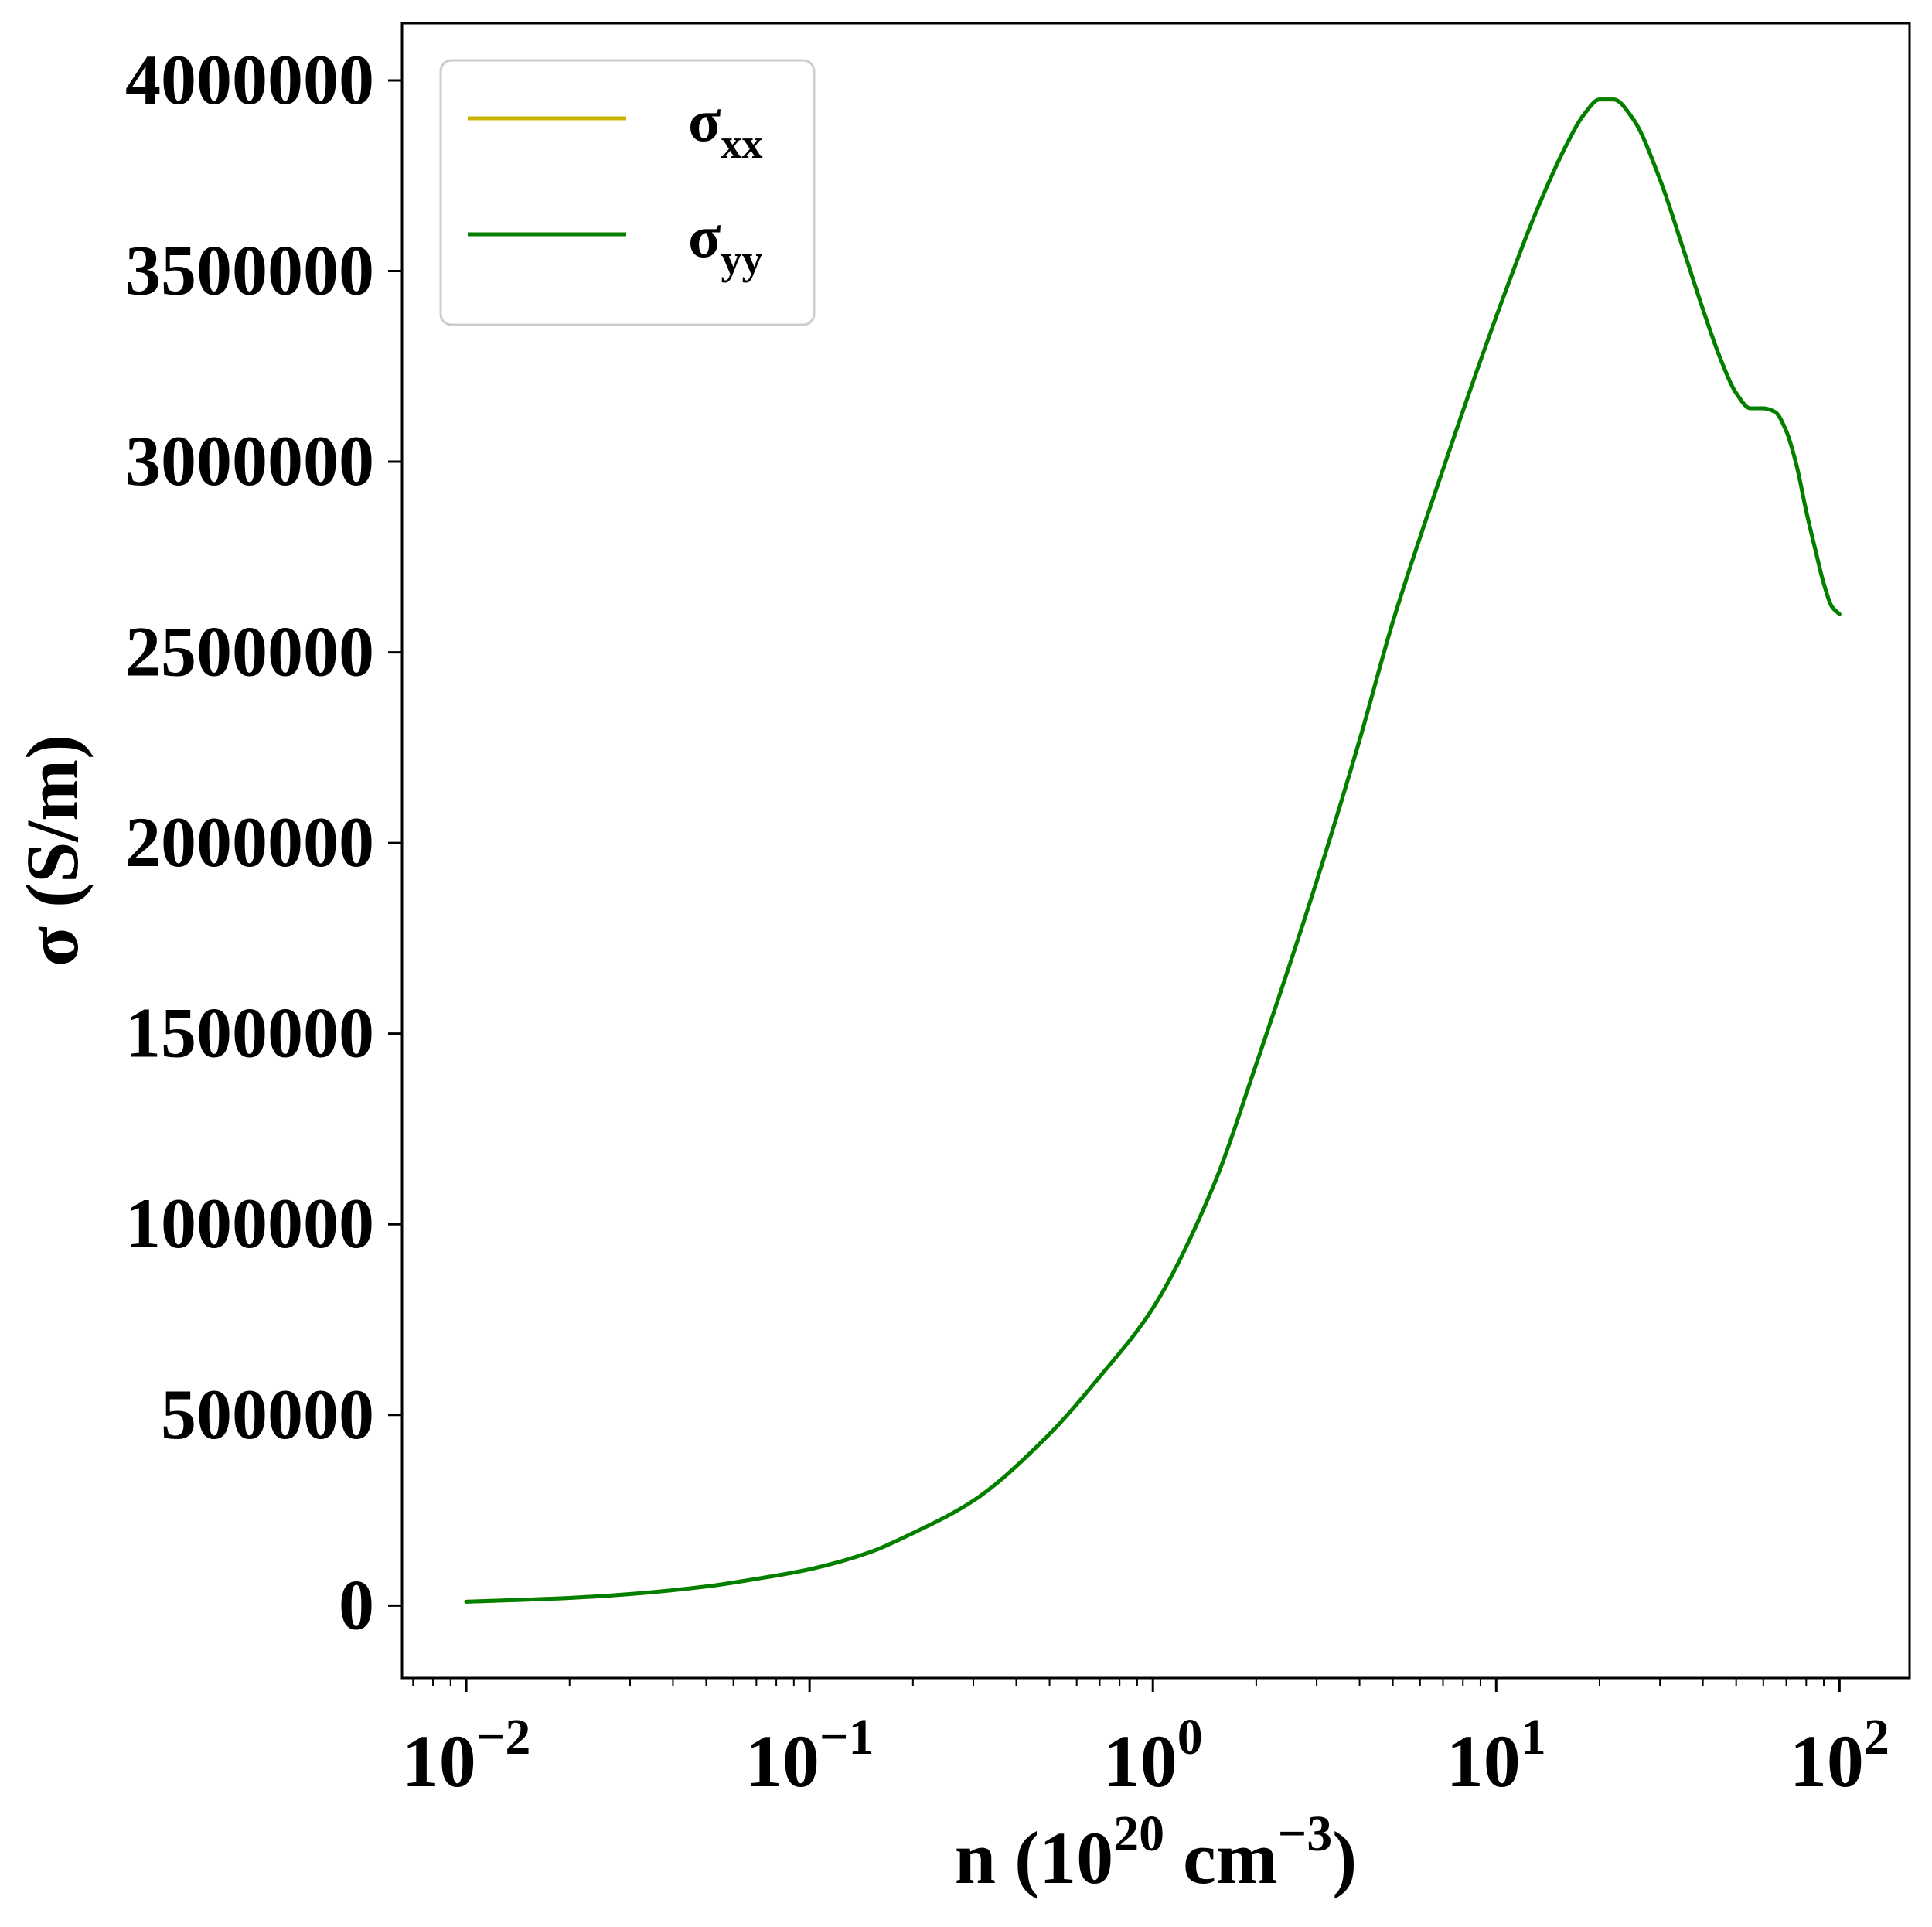 The image size is (1932, 1927). I want to click on y-axis-label: σ (S/m), so click(52, 851).